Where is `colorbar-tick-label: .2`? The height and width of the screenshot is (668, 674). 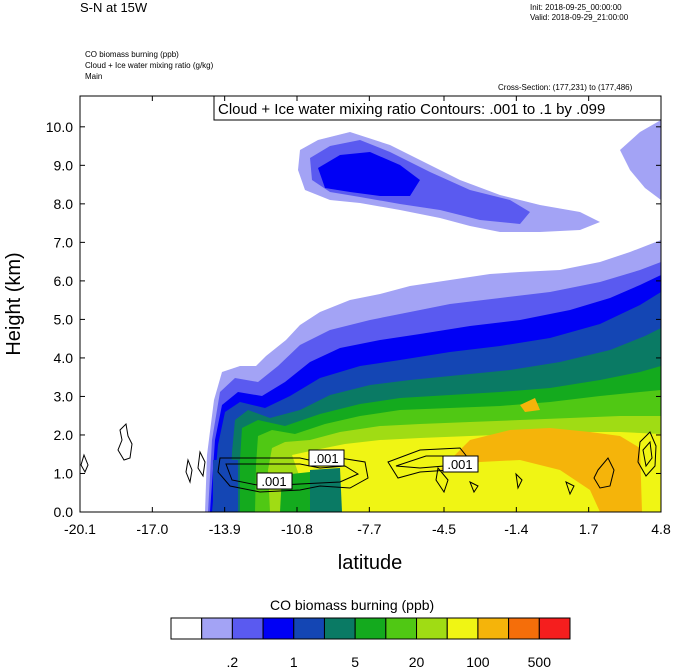 colorbar-tick-label: .2 is located at coordinates (233, 661).